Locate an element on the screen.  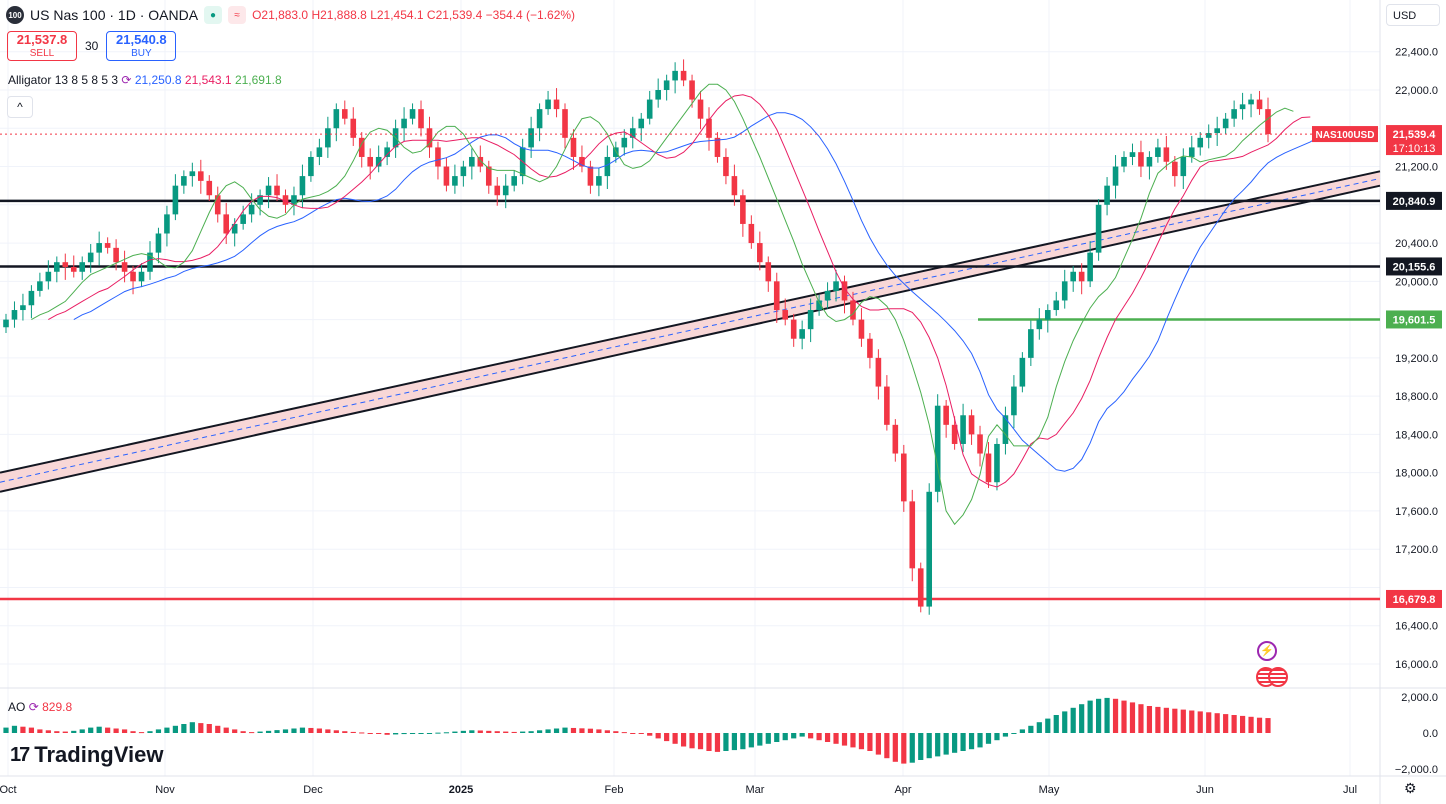
ao-histogram is located at coordinates (637, 730).